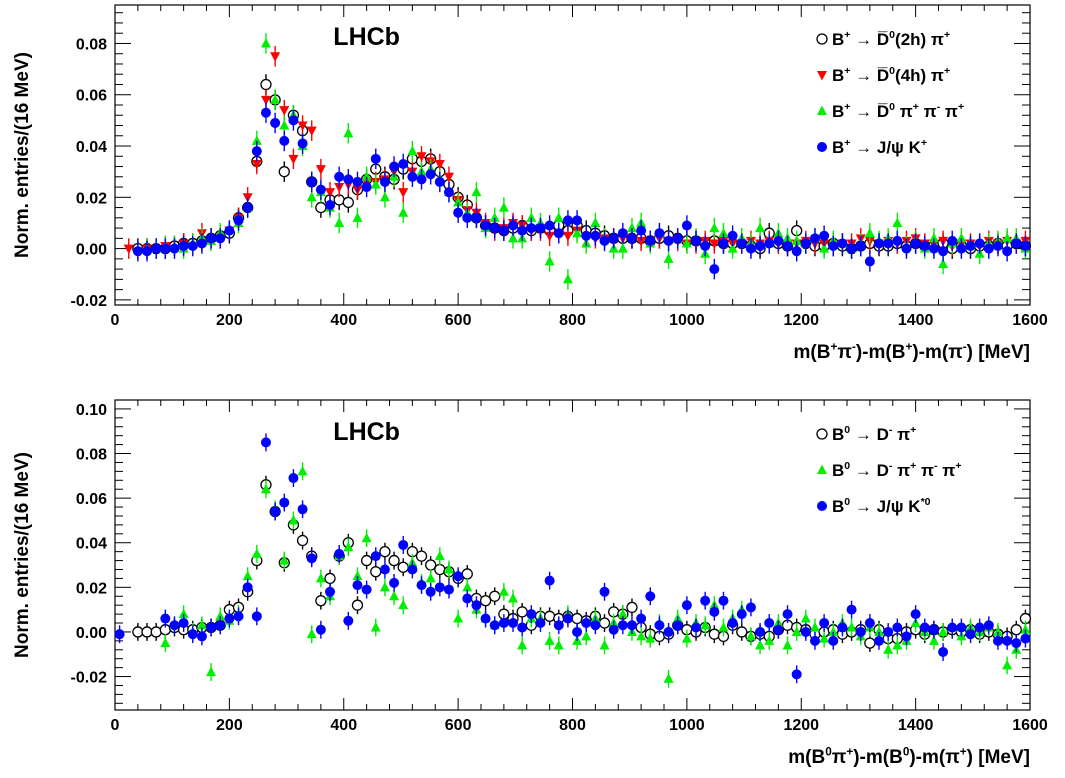 The width and height of the screenshot is (1065, 778). What do you see at coordinates (874, 434) in the screenshot?
I see `legend-entry: B0​ → D-​ π+​` at bounding box center [874, 434].